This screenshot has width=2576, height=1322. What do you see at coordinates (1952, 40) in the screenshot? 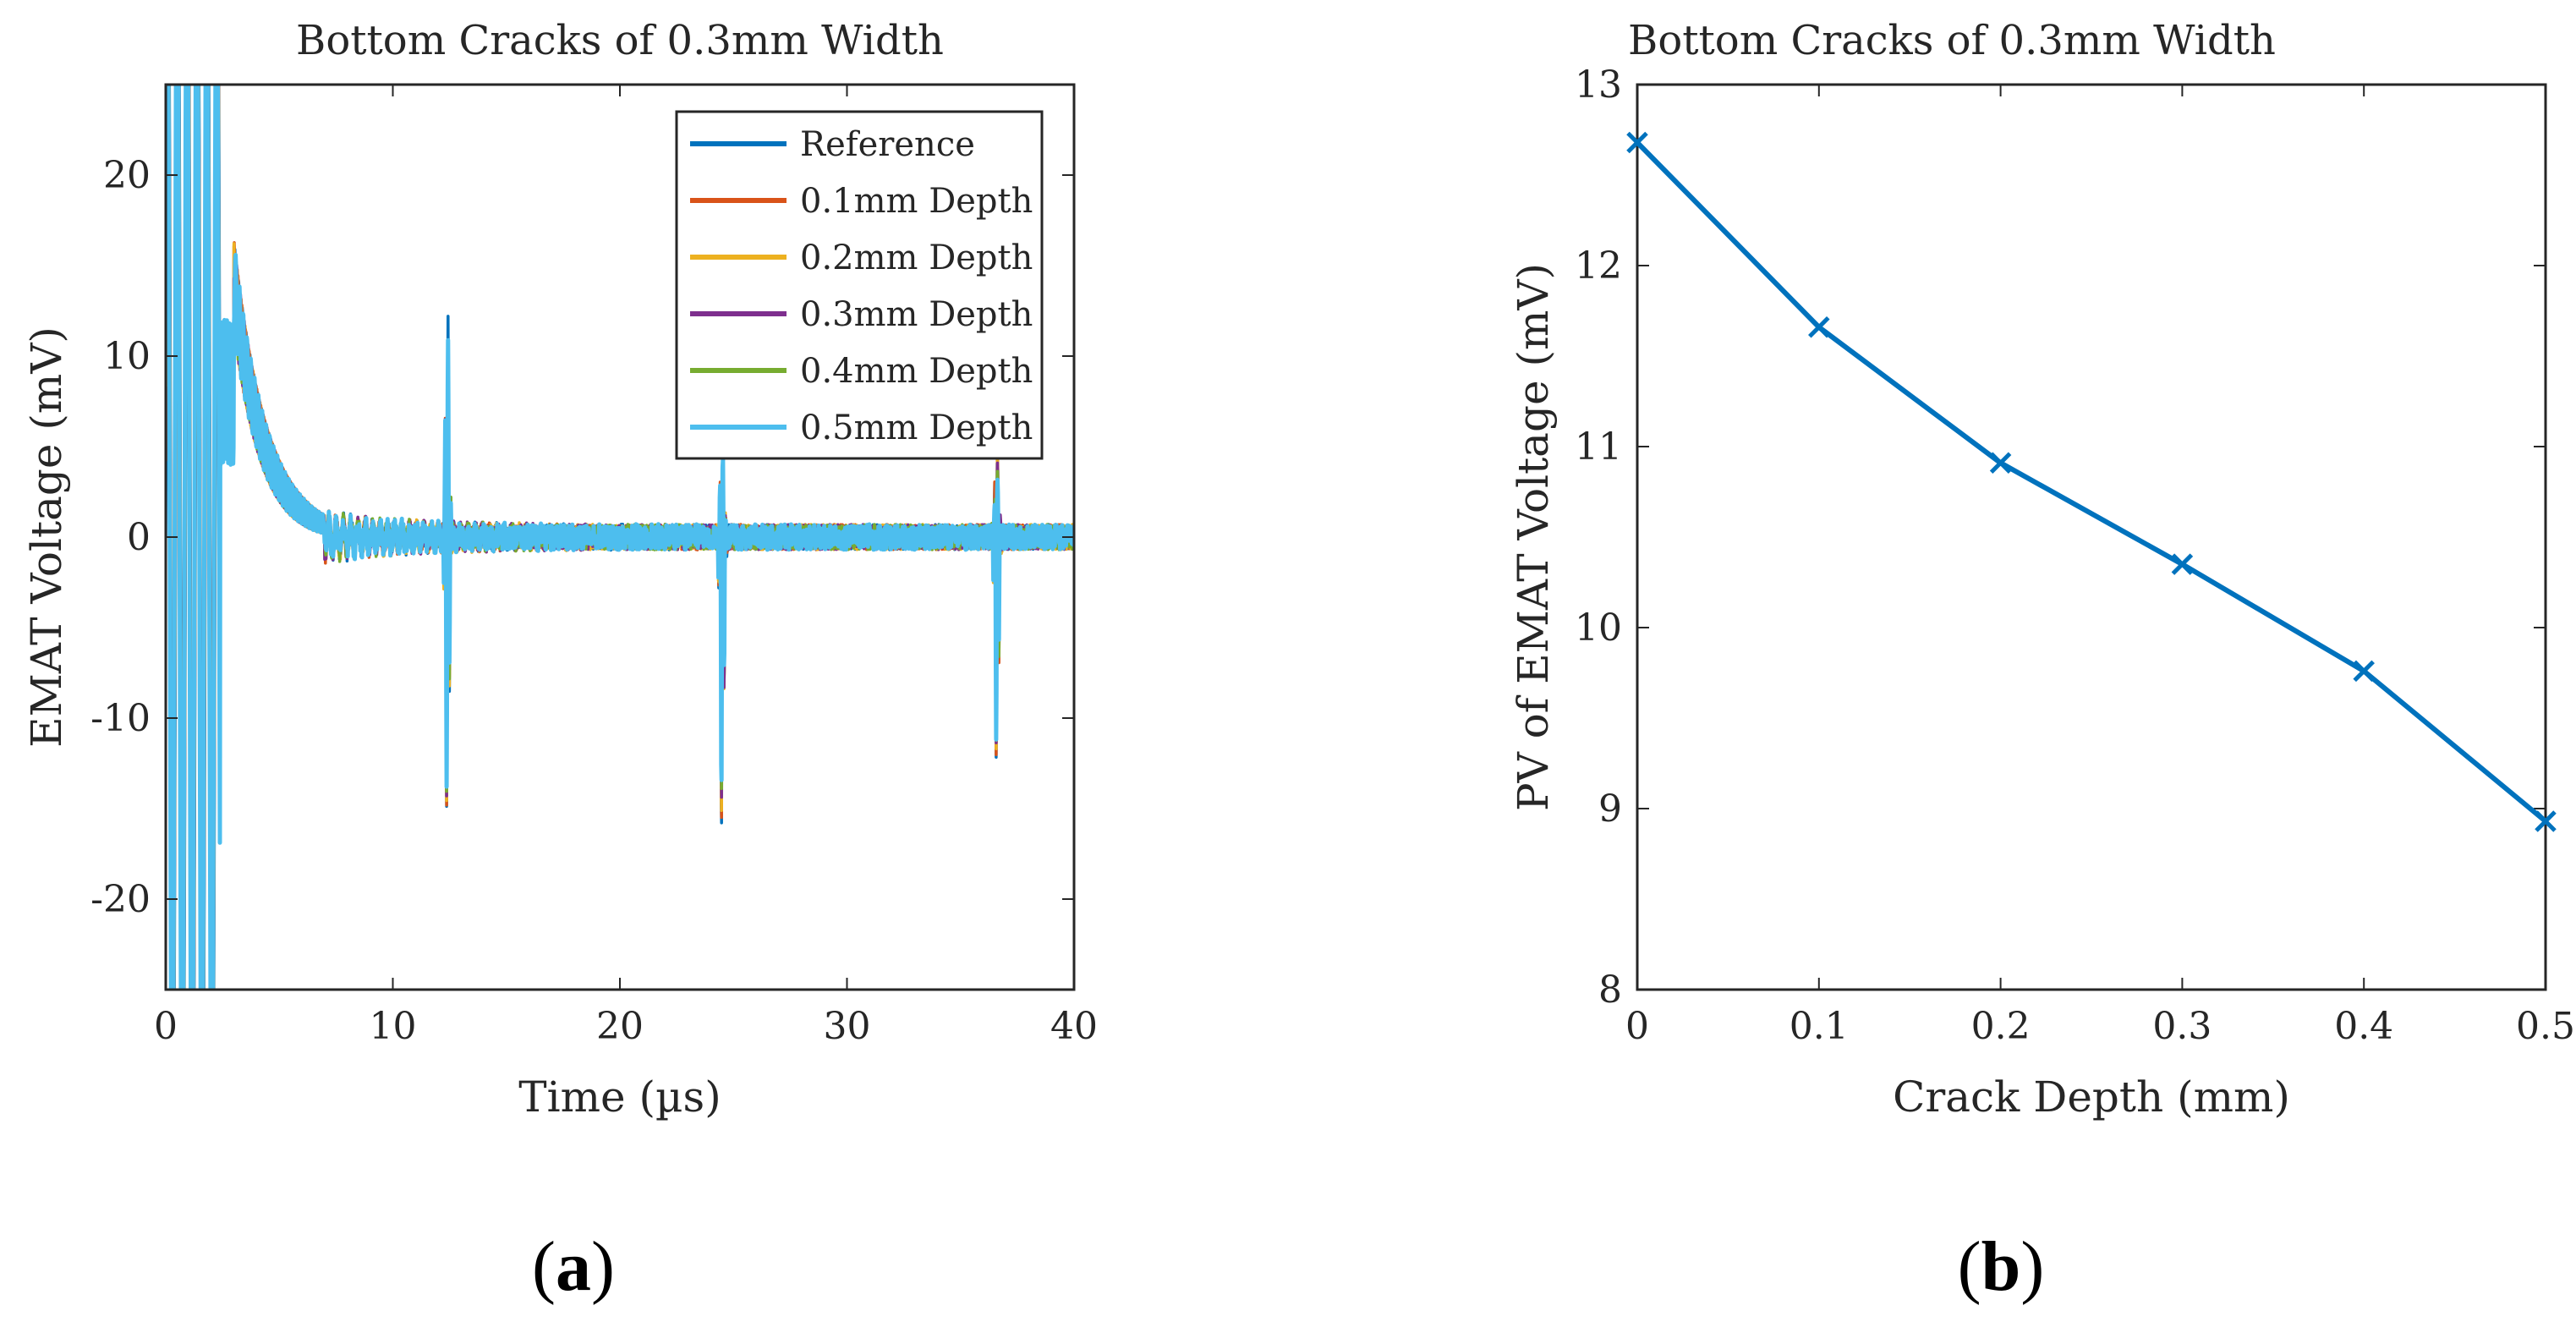
I see `chart-b-title: Bottom Cracks of 0.3mm Width` at bounding box center [1952, 40].